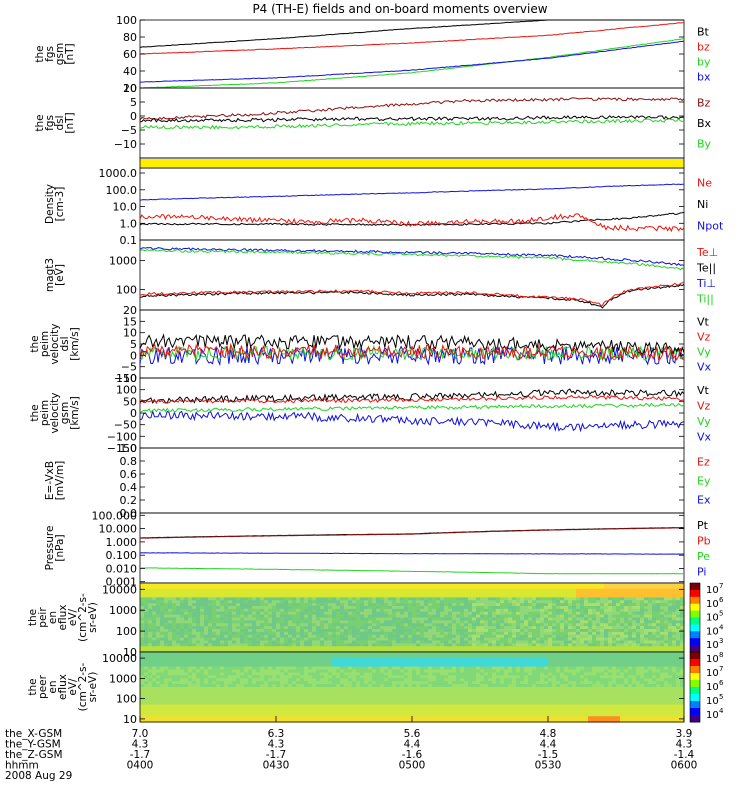 This screenshot has height=800, width=750. I want to click on y-tick-label: 0.0, so click(129, 513).